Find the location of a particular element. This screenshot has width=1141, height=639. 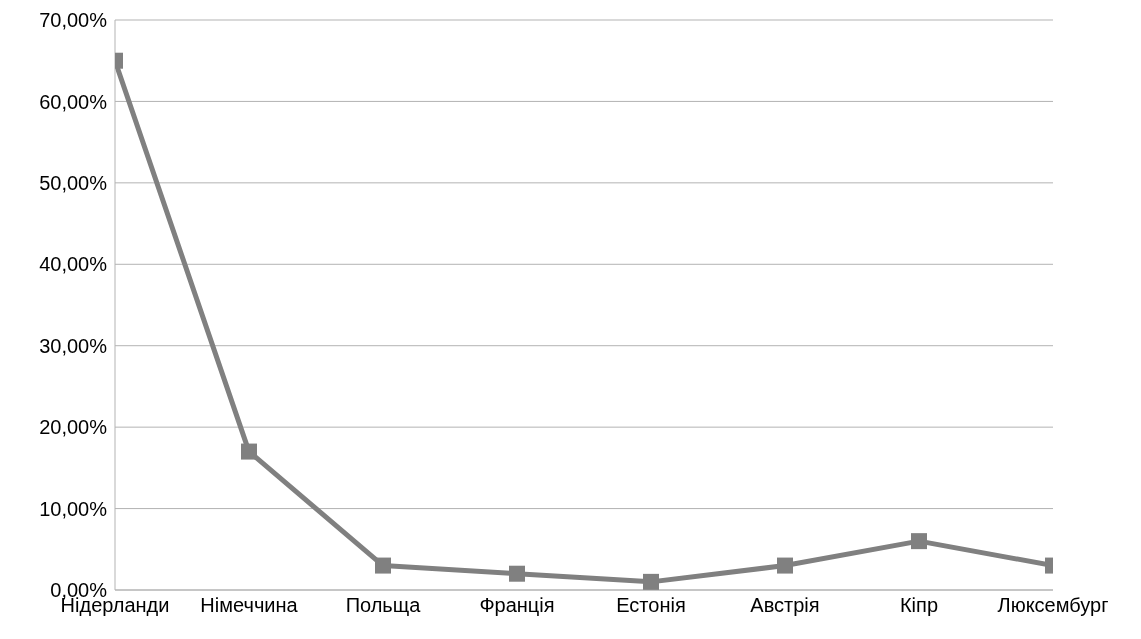

y-tick-label: 70,00% is located at coordinates (73, 20).